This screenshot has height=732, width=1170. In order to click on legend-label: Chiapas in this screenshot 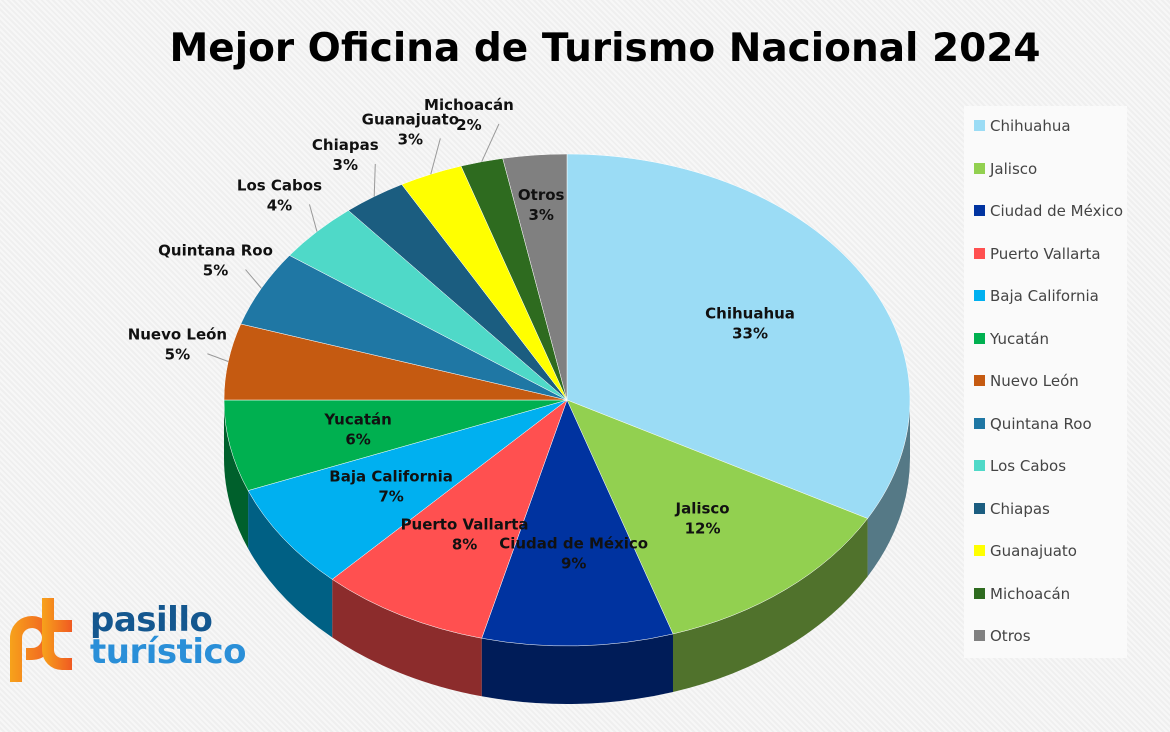, I will do `click(1020, 508)`.